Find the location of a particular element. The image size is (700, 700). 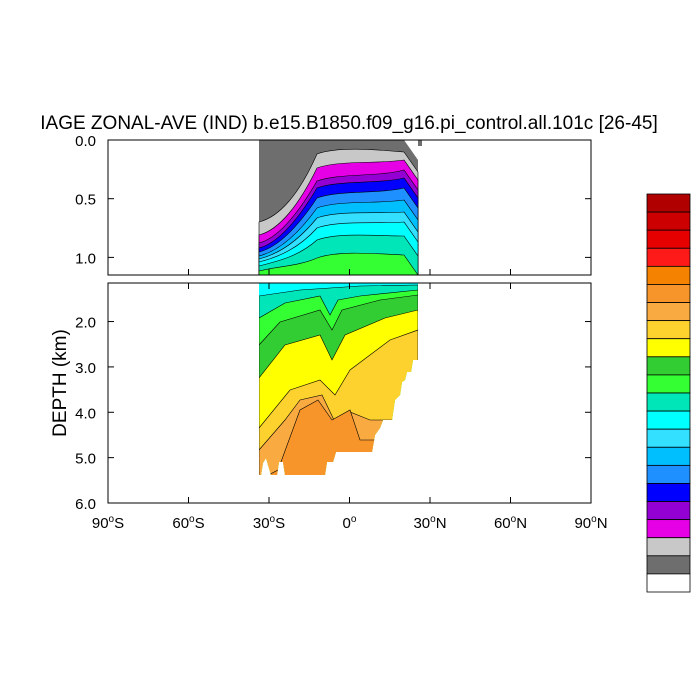

lower-depth-tick-label: 2.0 is located at coordinates (85, 323).